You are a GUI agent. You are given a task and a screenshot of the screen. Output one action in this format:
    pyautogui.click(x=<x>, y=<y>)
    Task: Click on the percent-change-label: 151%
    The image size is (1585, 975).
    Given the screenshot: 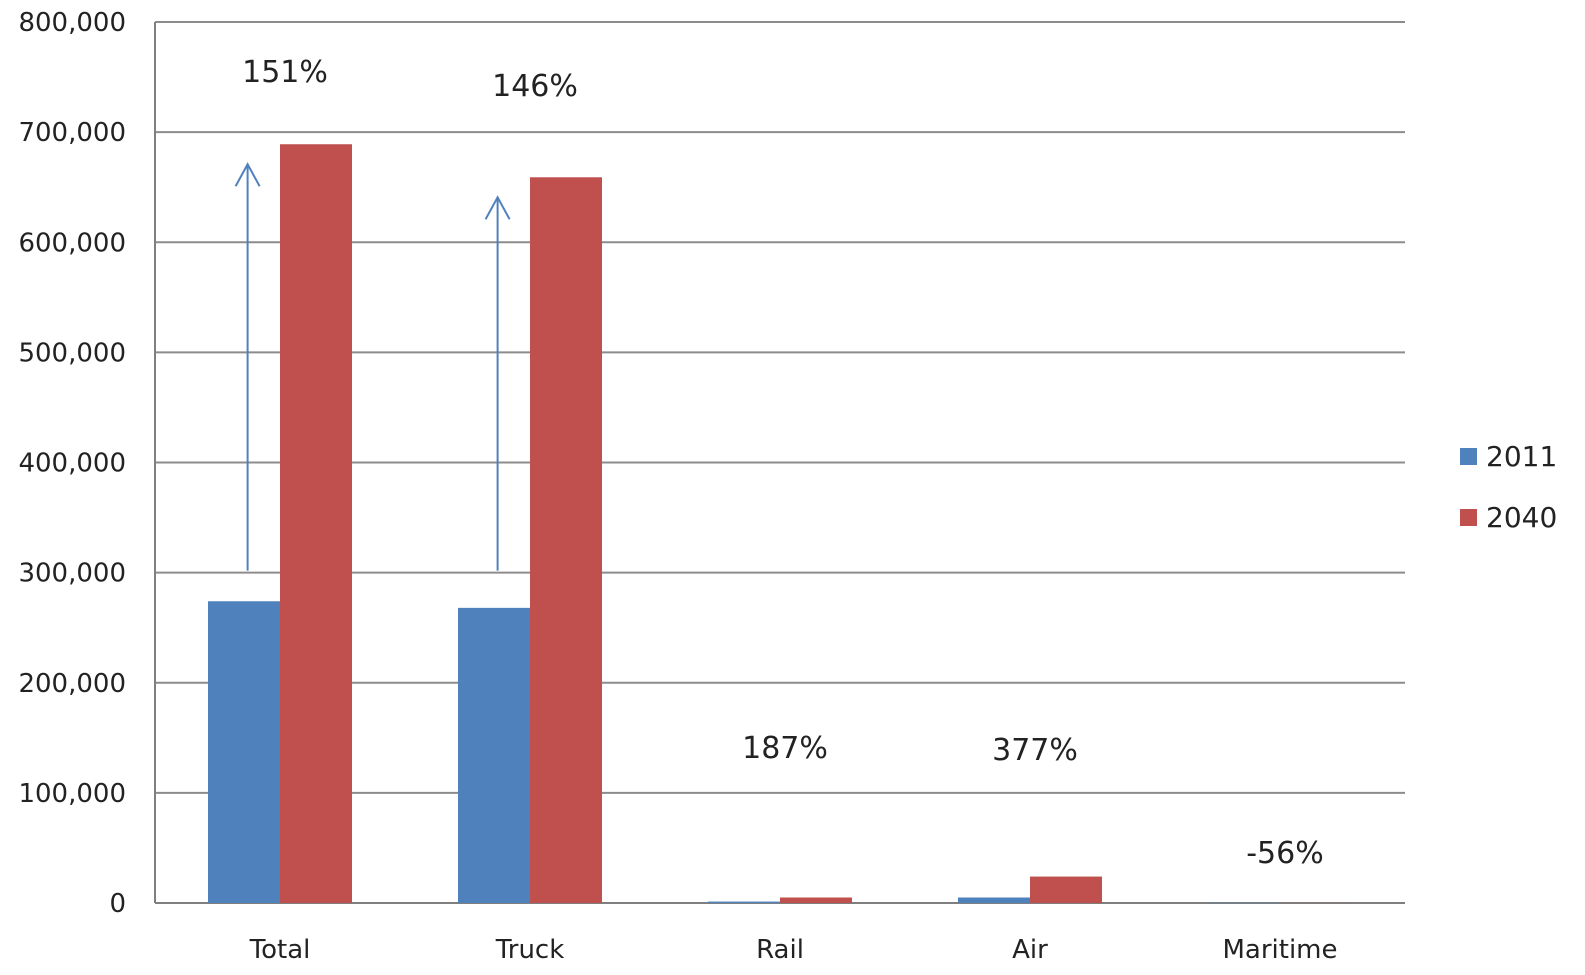 What is the action you would take?
    pyautogui.click(x=285, y=72)
    